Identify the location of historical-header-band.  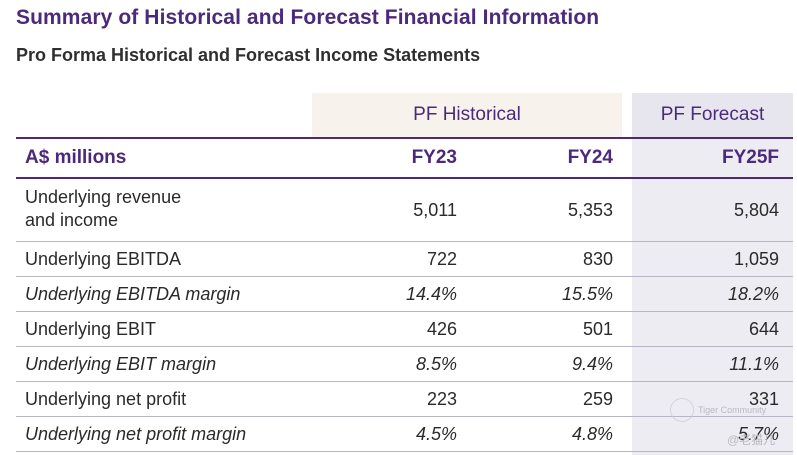
(467, 115).